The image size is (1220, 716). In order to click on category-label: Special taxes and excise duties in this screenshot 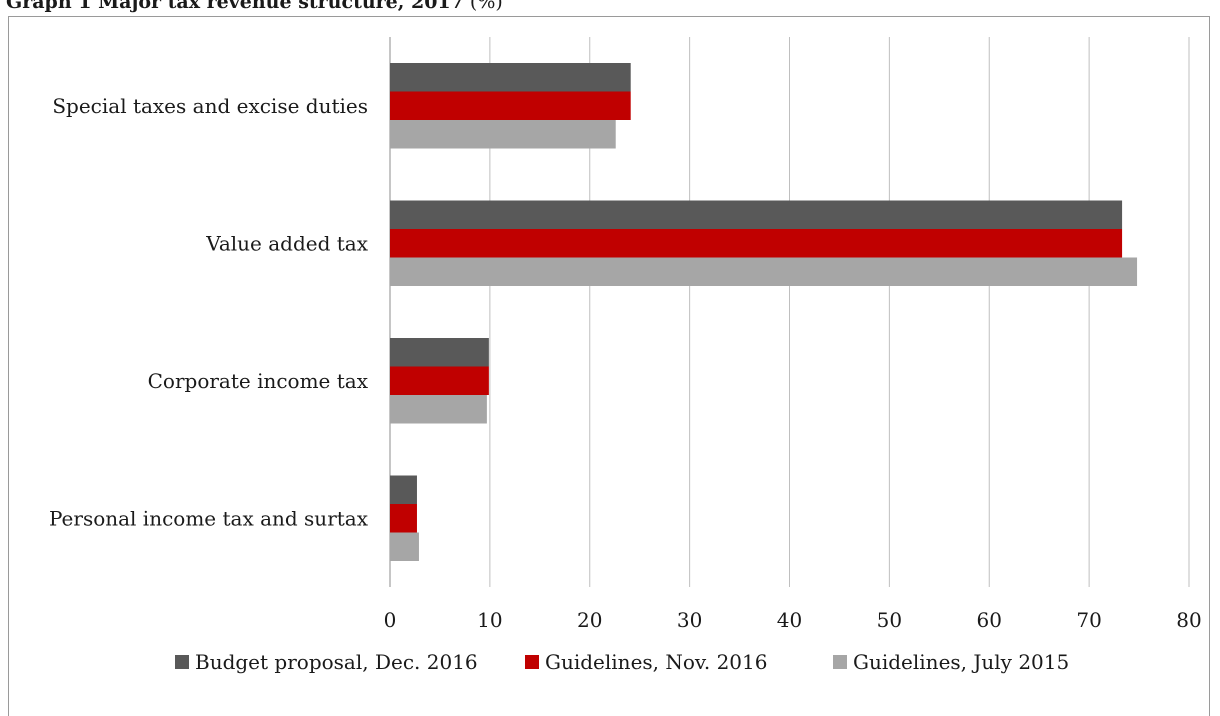, I will do `click(210, 106)`.